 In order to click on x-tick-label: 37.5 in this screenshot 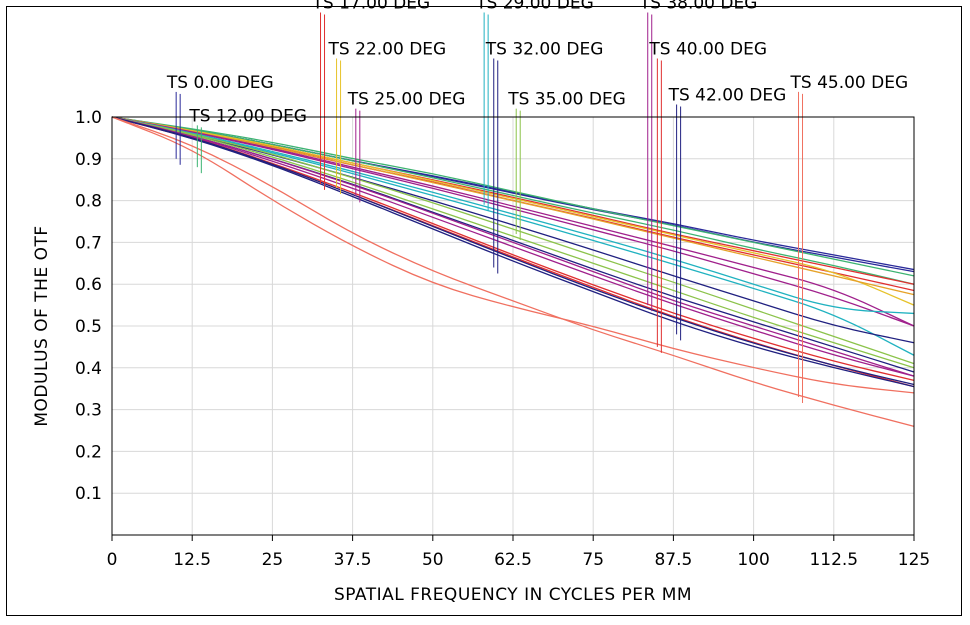, I will do `click(353, 560)`.